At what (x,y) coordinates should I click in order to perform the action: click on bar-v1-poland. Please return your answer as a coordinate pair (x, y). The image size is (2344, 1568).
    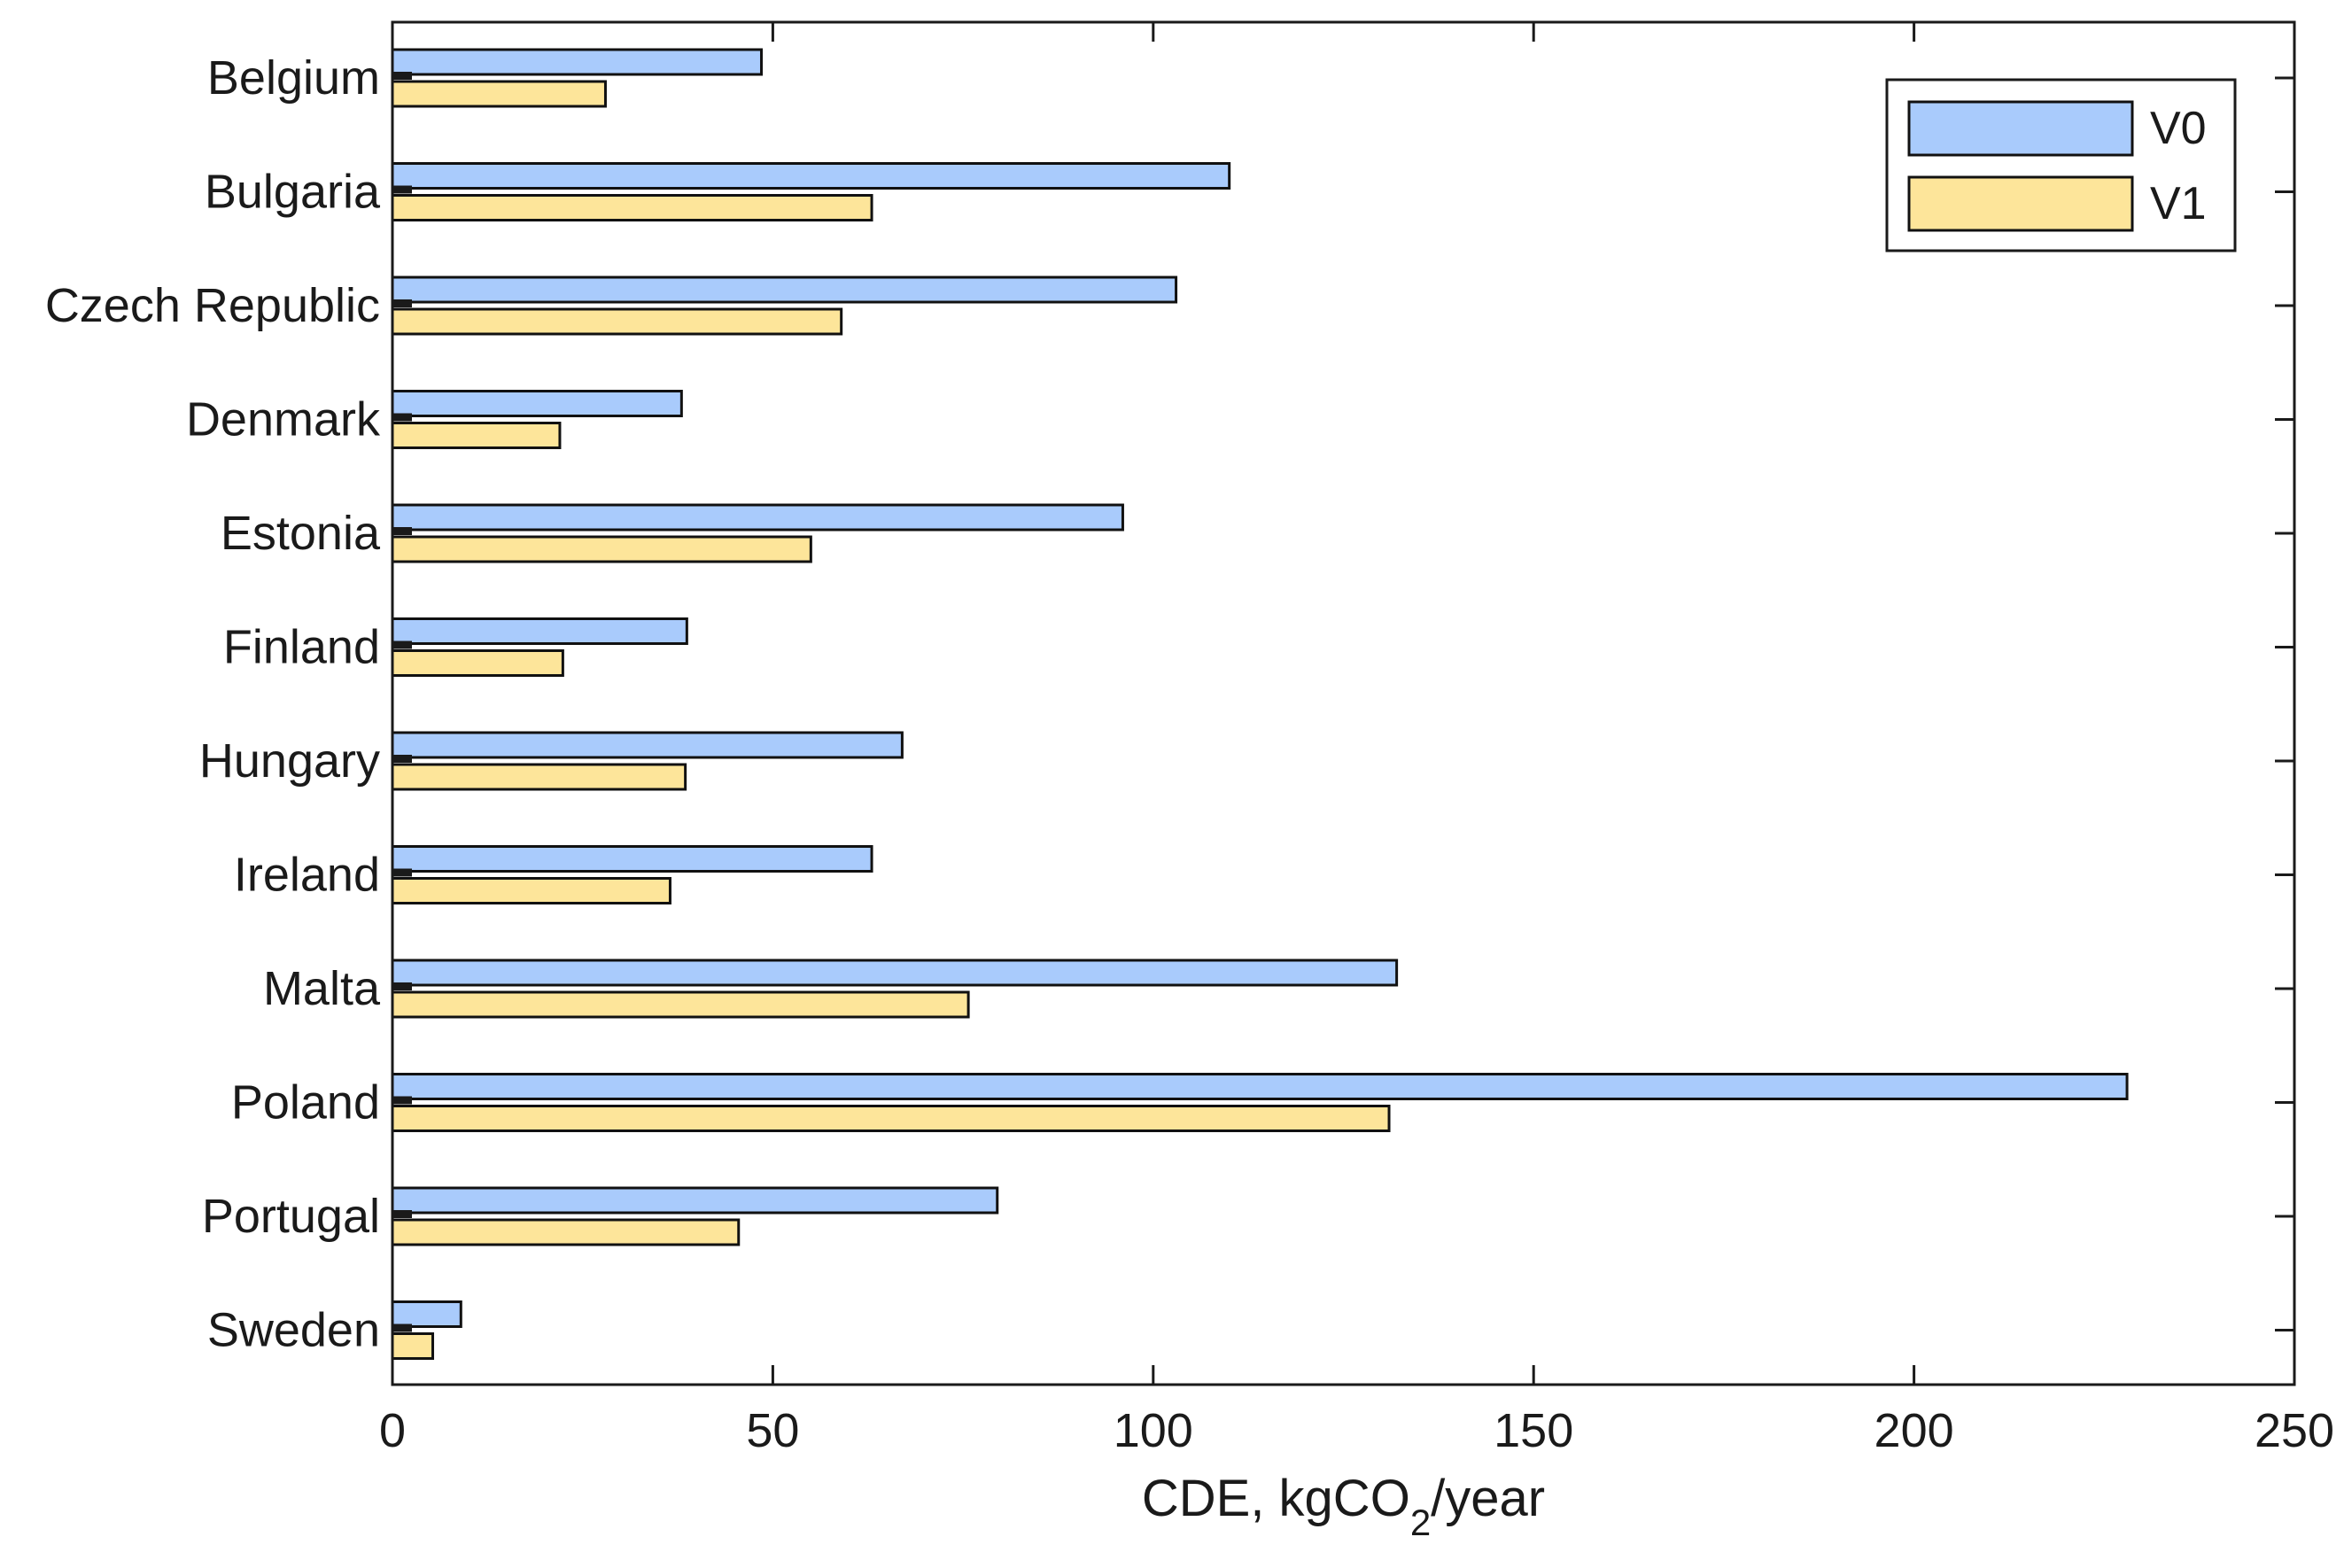
    Looking at the image, I should click on (891, 1118).